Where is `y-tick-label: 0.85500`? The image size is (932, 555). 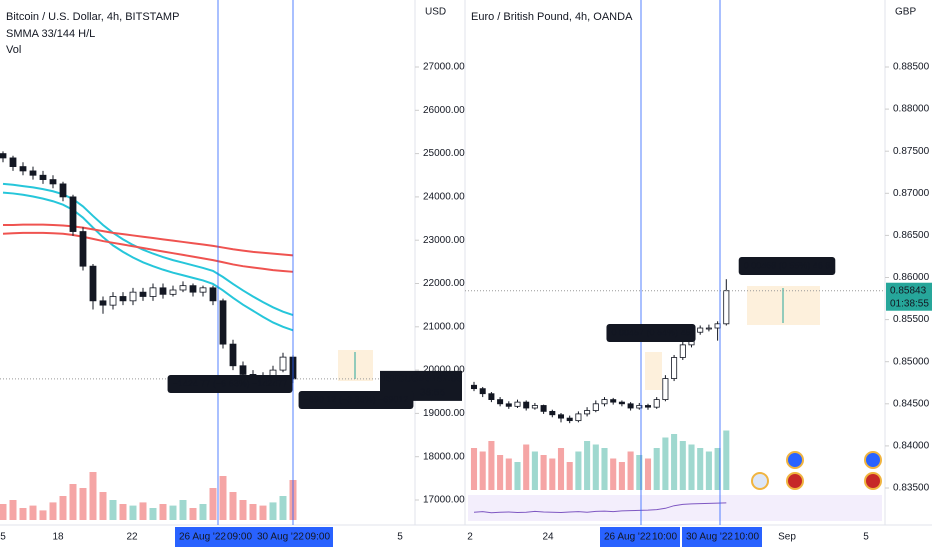
y-tick-label: 0.85500 is located at coordinates (911, 319).